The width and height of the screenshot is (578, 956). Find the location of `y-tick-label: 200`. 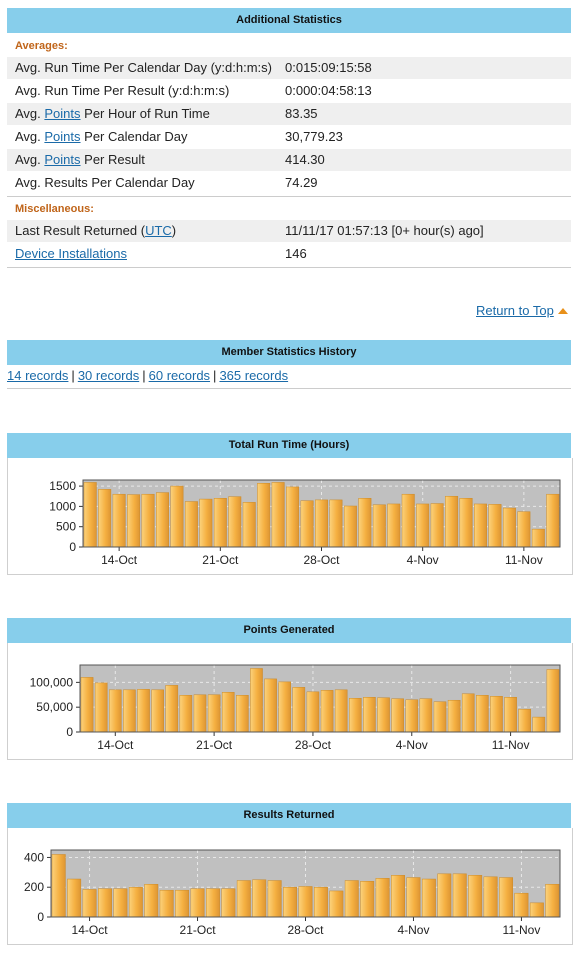

y-tick-label: 200 is located at coordinates (34, 887).